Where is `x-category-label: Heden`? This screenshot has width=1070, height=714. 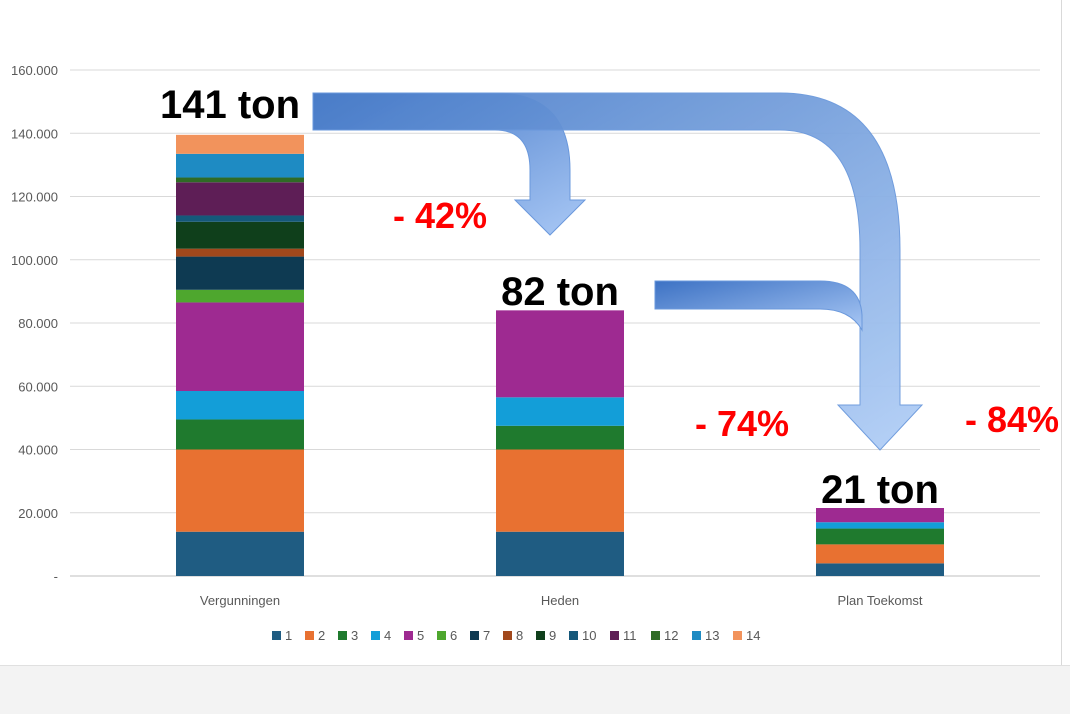
x-category-label: Heden is located at coordinates (560, 600).